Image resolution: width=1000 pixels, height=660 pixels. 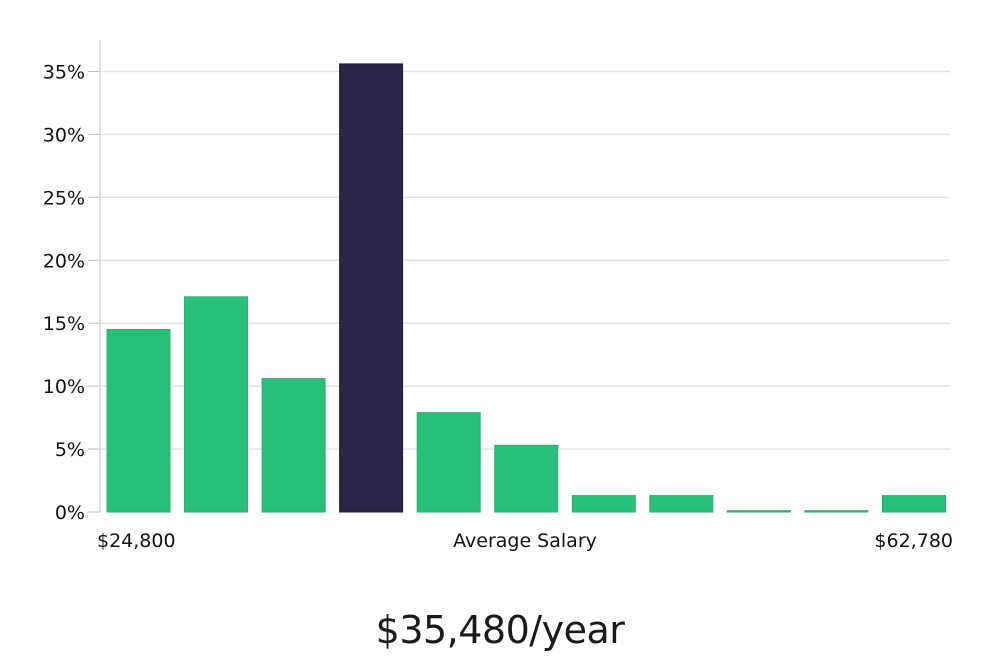 What do you see at coordinates (70, 513) in the screenshot?
I see `y-tick-label: 0%` at bounding box center [70, 513].